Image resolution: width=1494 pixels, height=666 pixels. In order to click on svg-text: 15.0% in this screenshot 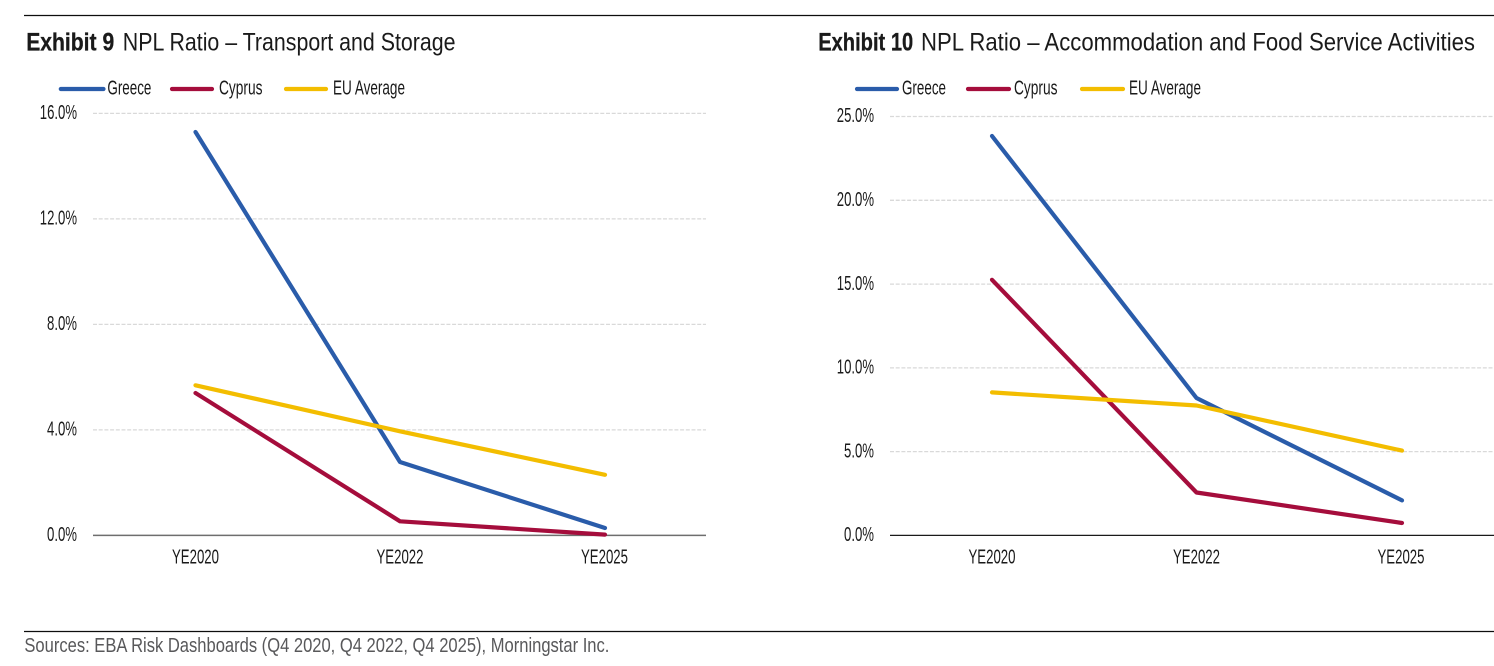, I will do `click(855, 284)`.